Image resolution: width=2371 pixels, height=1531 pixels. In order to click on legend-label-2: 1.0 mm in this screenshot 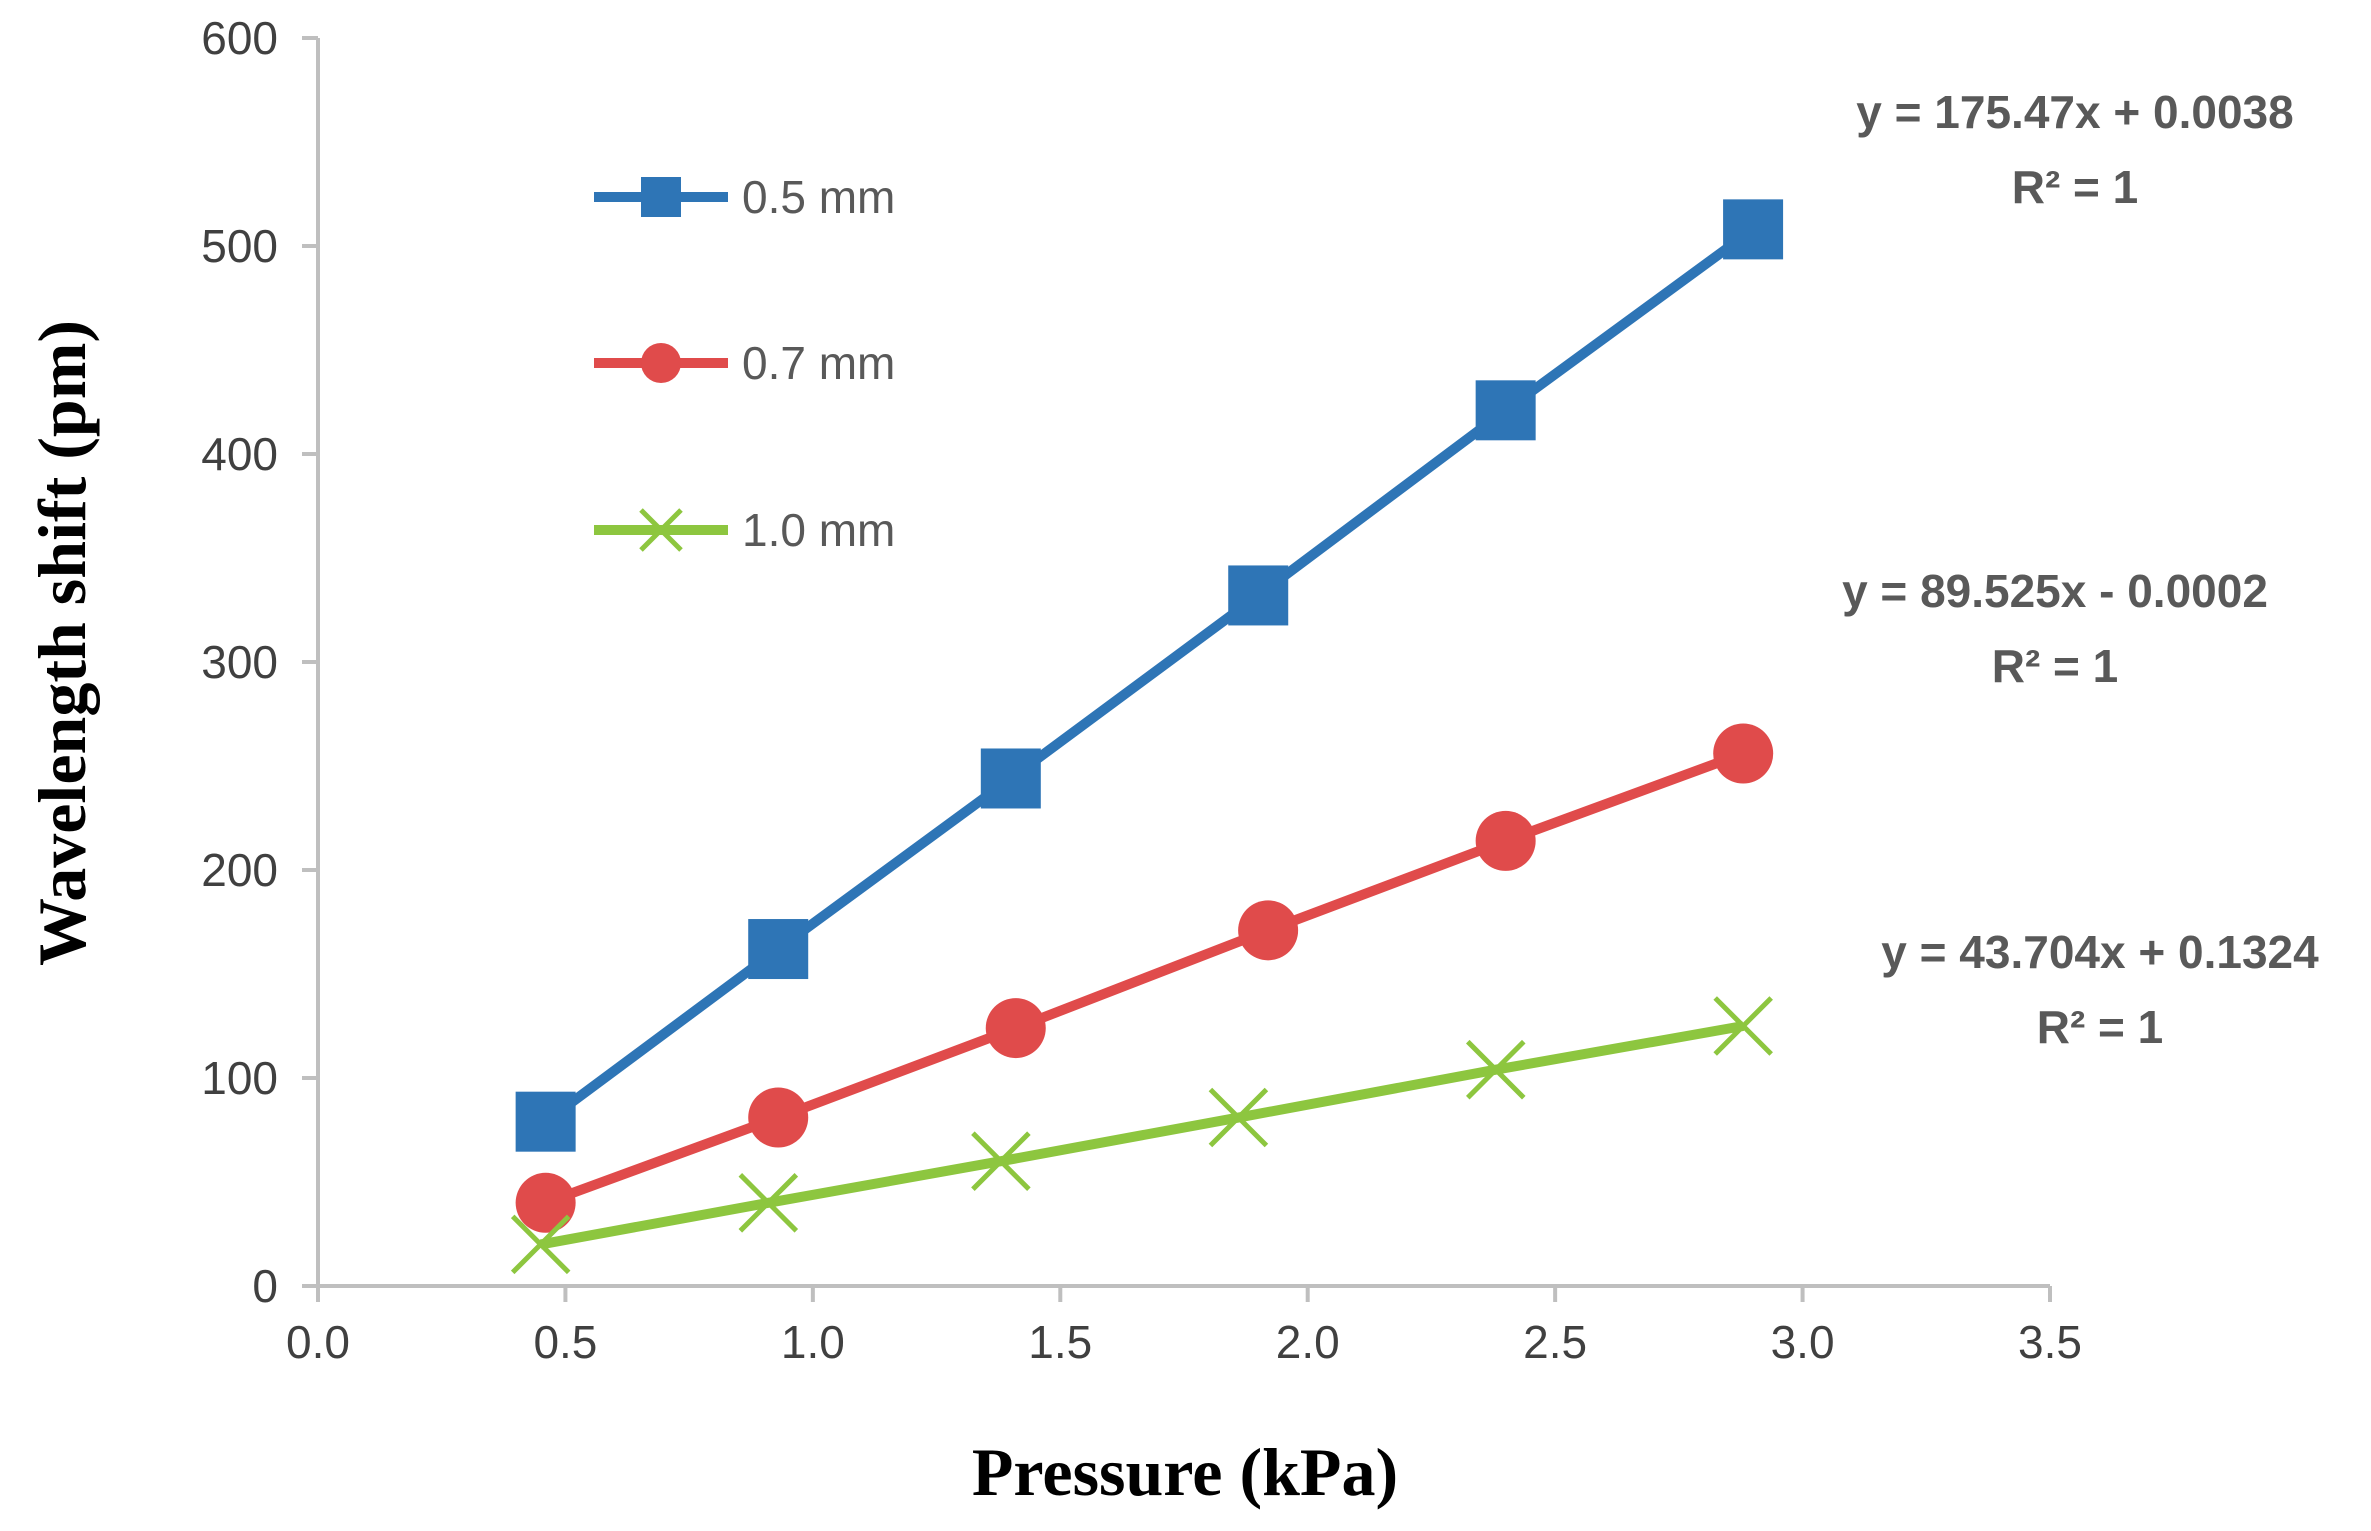, I will do `click(818, 530)`.